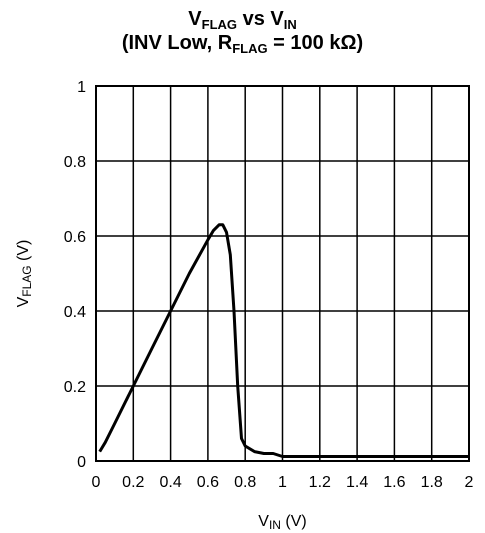 This screenshot has width=485, height=533. Describe the element at coordinates (294, 521) in the screenshot. I see `x-axis-label-unit: (V)` at that location.